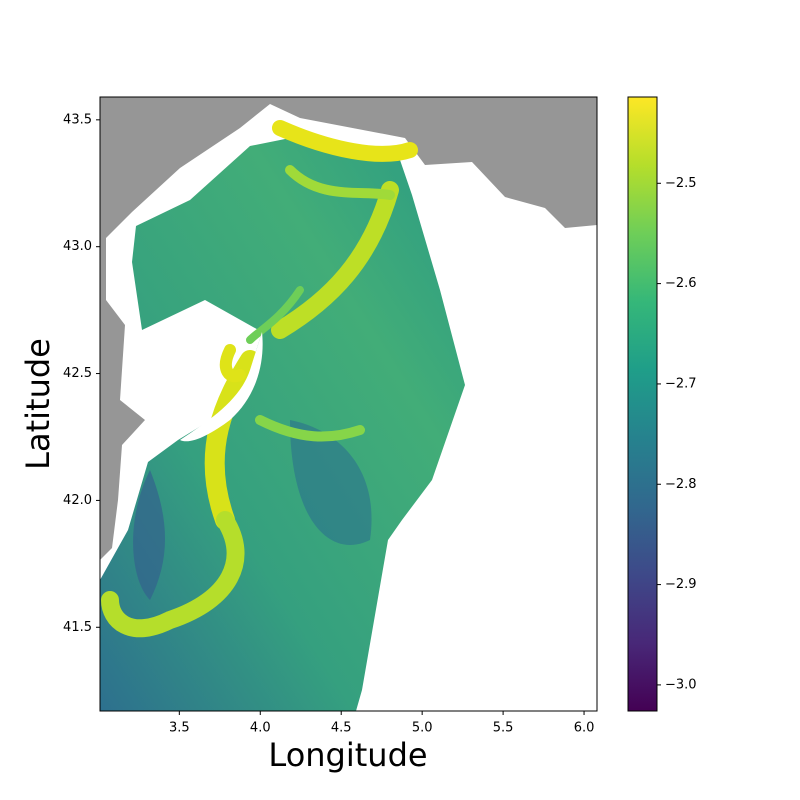 The width and height of the screenshot is (800, 800). I want to click on colorbar-tick-label: −3.0, so click(681, 684).